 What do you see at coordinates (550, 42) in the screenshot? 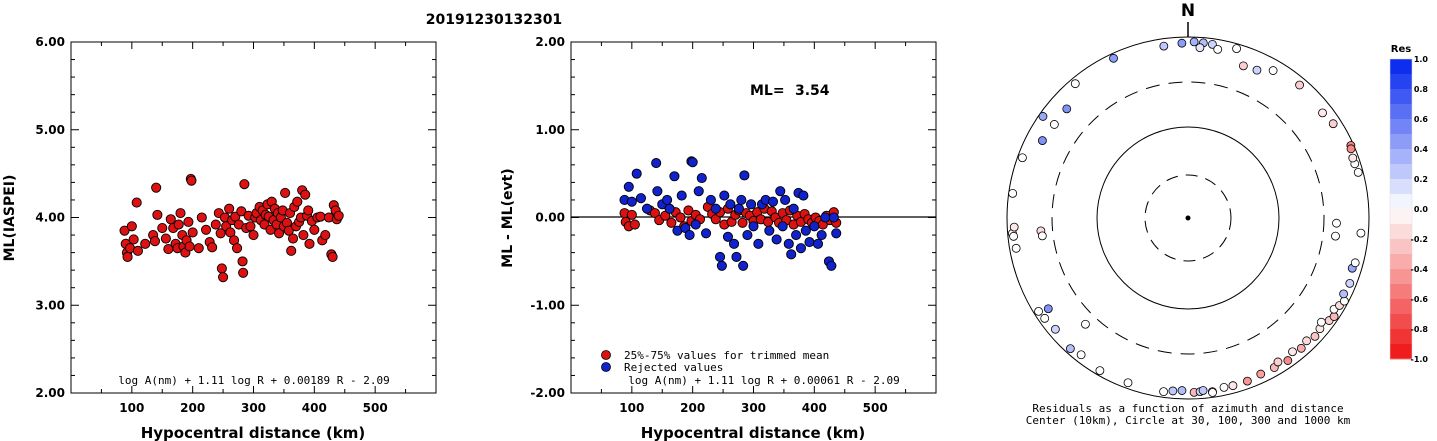
I see `middle-y-tick-label: 2.00` at bounding box center [550, 42].